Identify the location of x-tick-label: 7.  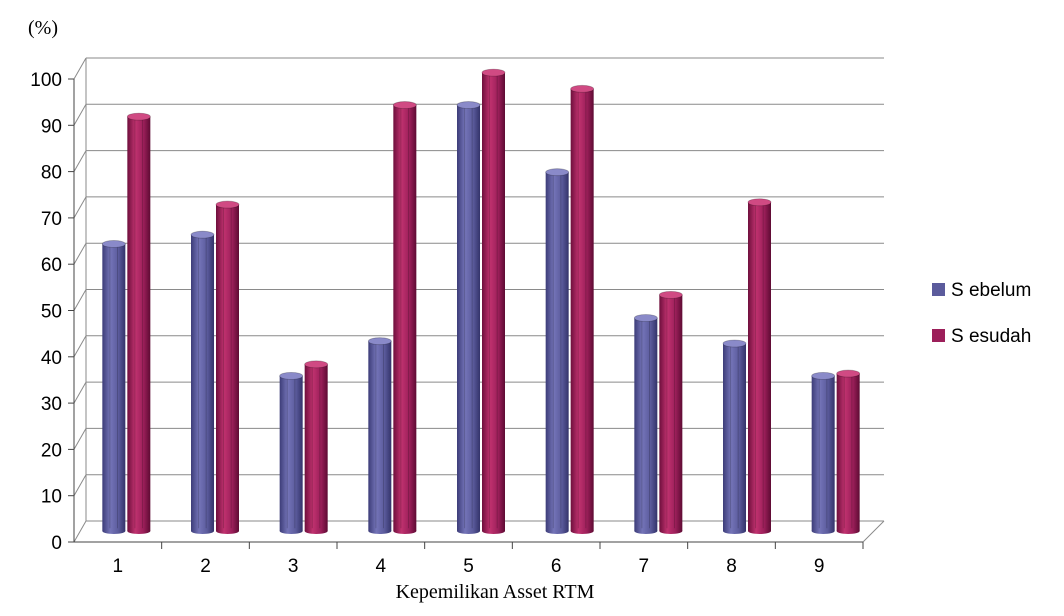
(644, 566).